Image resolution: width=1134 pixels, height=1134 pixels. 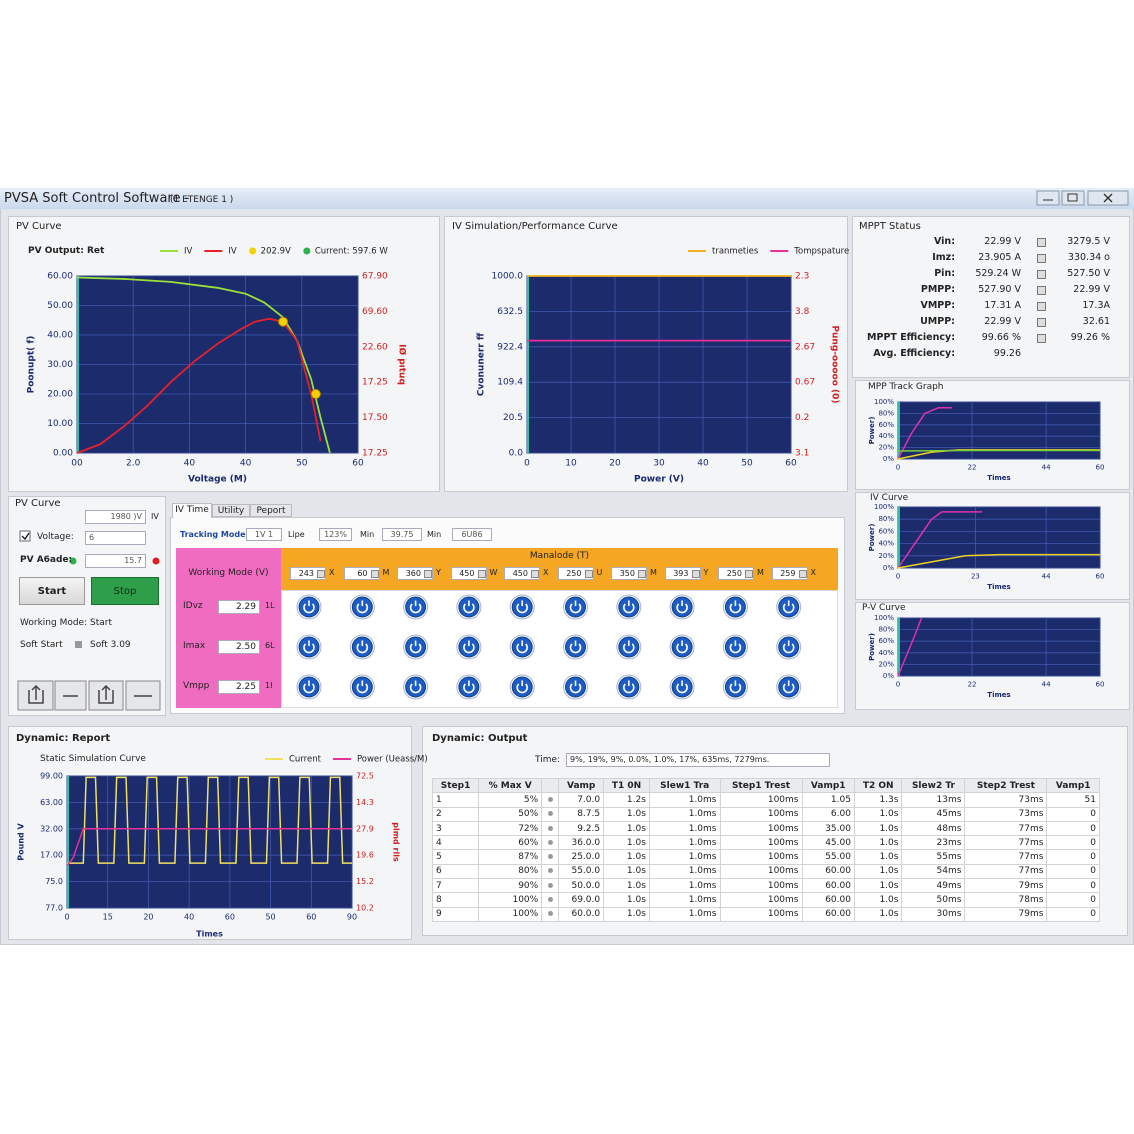 I want to click on cell: 35.00, so click(x=828, y=828).